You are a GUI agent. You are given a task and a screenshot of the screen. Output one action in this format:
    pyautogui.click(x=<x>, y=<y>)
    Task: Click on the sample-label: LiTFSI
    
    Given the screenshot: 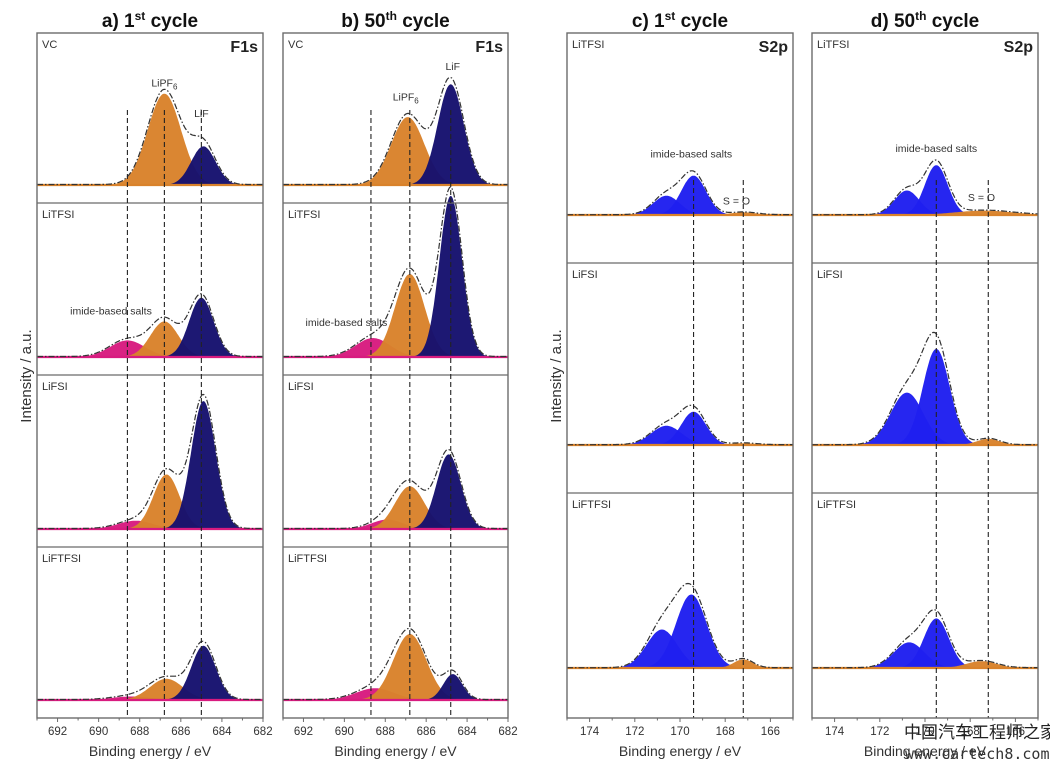 What is the action you would take?
    pyautogui.click(x=304, y=215)
    